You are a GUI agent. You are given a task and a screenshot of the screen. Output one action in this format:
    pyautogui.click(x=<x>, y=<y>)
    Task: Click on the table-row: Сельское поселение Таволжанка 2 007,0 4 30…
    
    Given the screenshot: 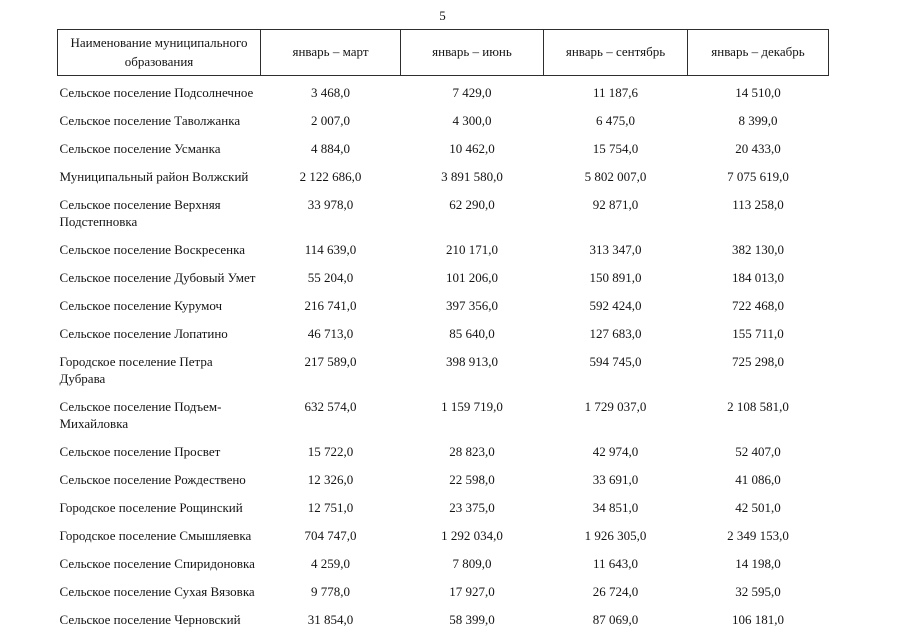 What is the action you would take?
    pyautogui.click(x=443, y=118)
    